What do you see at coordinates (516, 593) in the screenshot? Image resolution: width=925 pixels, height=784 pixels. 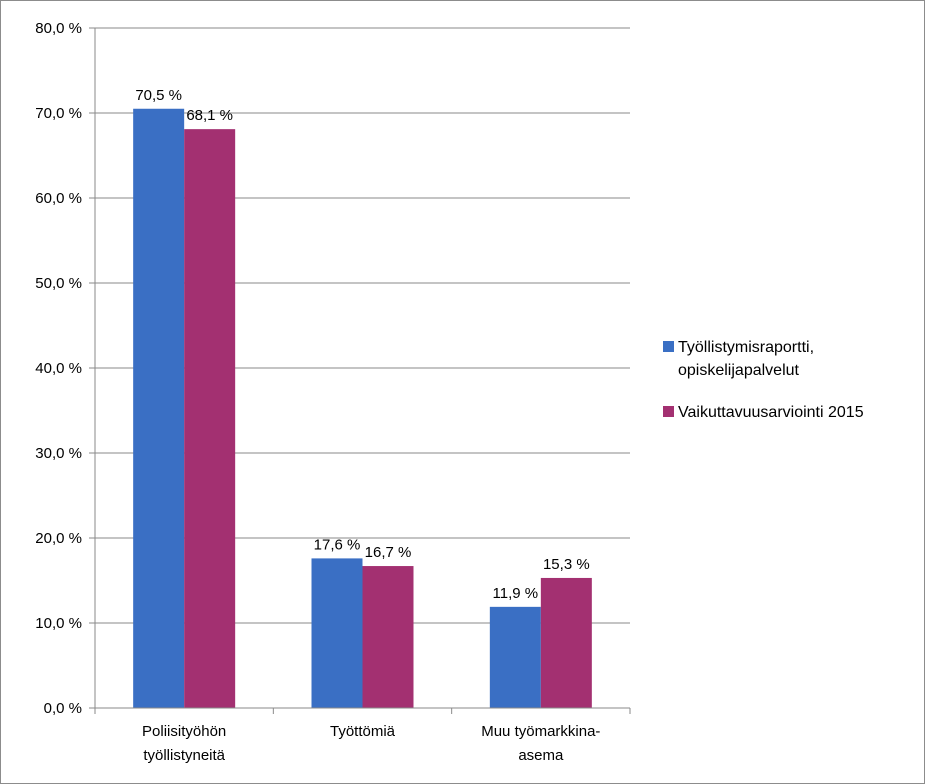 I see `data-label: 11,9 %` at bounding box center [516, 593].